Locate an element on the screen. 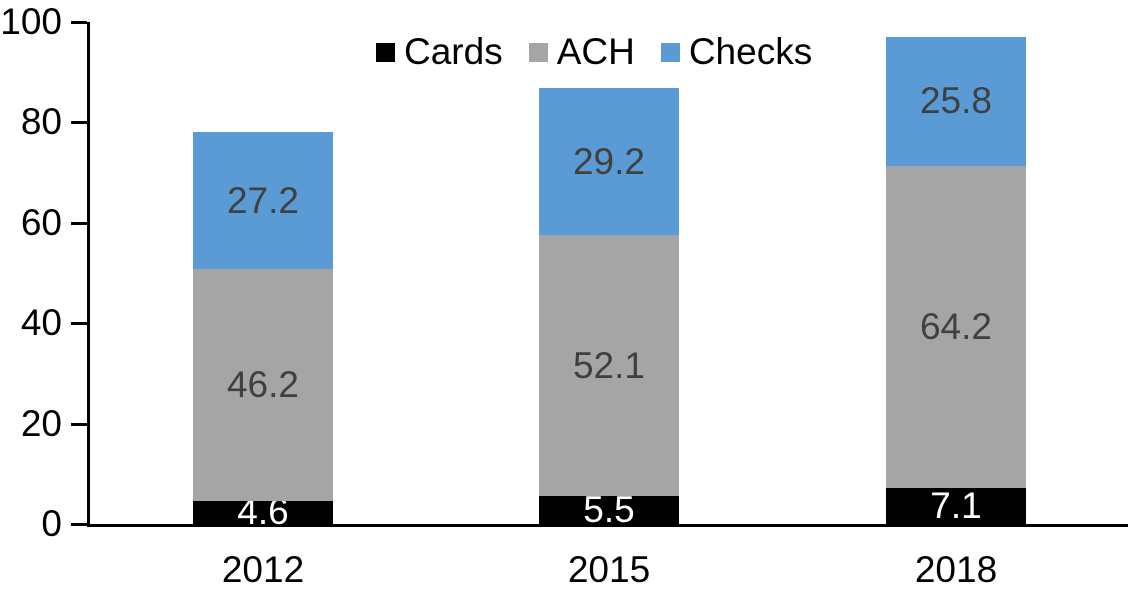 The width and height of the screenshot is (1134, 599). value-label-ach-2018: 64.2 is located at coordinates (955, 327).